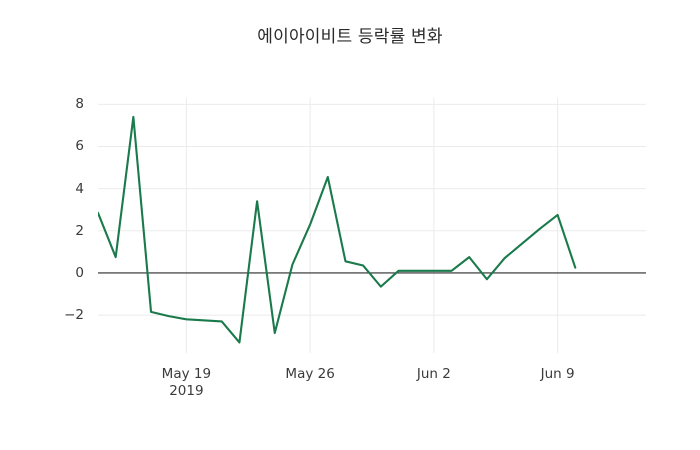 This screenshot has width=700, height=450. I want to click on x-axis-tick-label: Jun 9, so click(557, 374).